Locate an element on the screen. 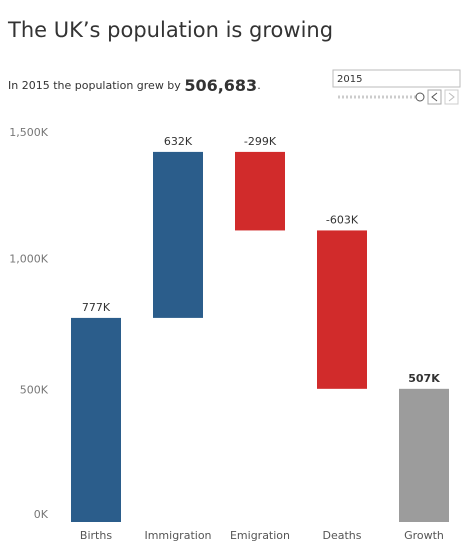 This screenshot has height=550, width=470. data-label: 777K is located at coordinates (96, 307).